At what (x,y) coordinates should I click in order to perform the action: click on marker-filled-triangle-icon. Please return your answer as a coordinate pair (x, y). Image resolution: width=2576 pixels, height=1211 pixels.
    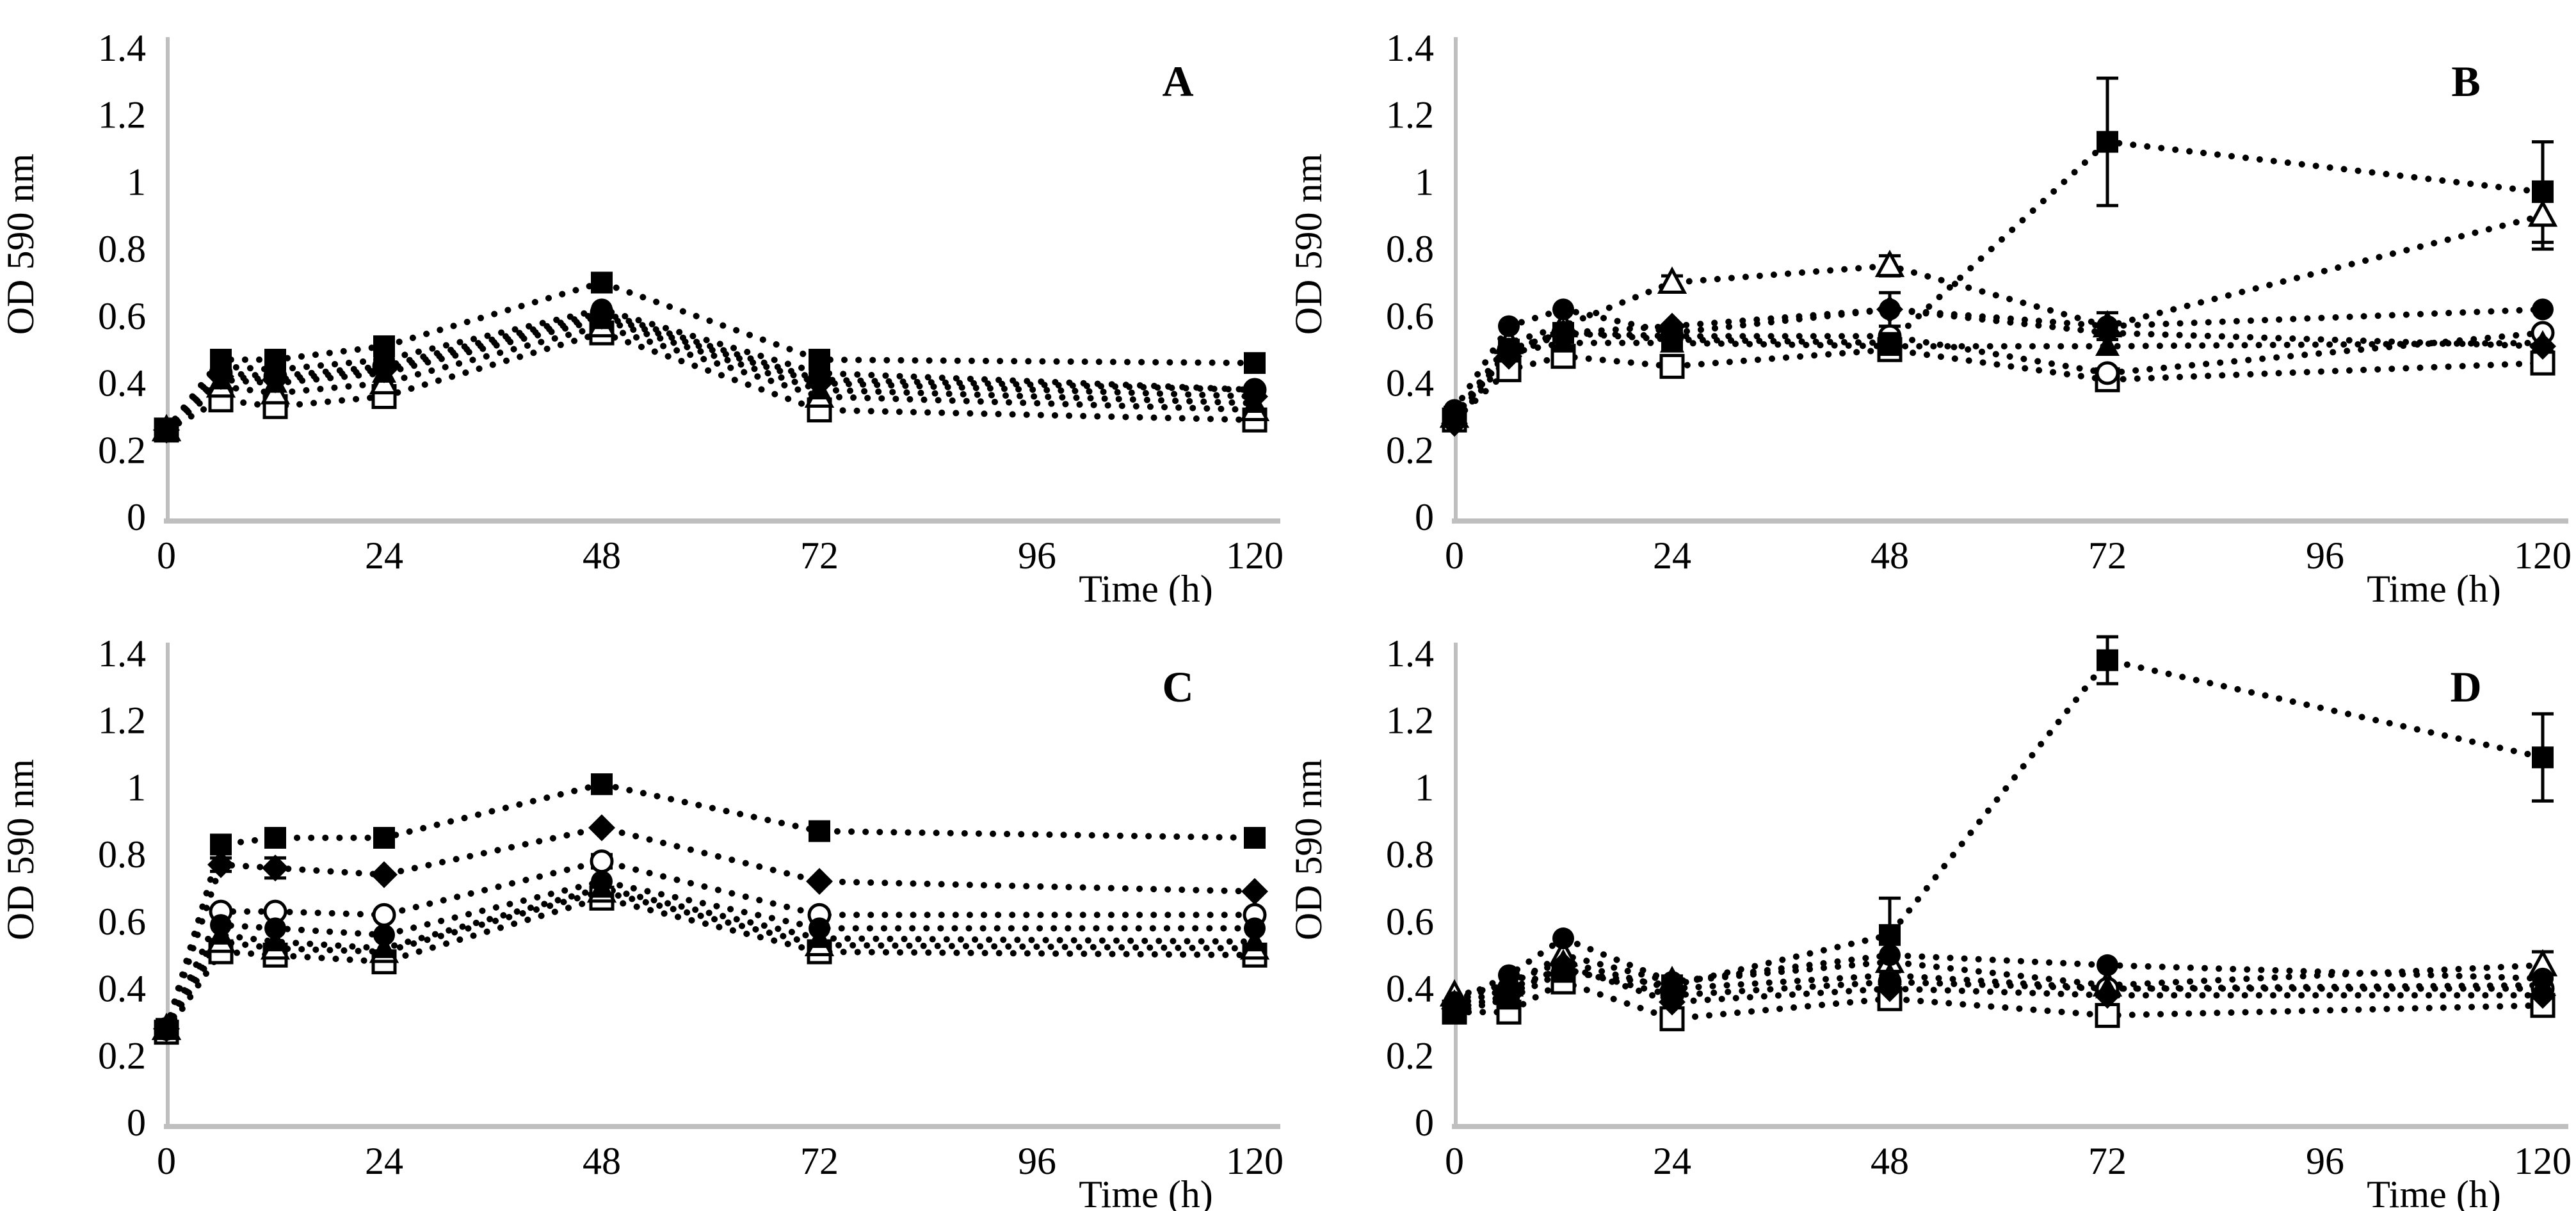
    Looking at the image, I should click on (275, 940).